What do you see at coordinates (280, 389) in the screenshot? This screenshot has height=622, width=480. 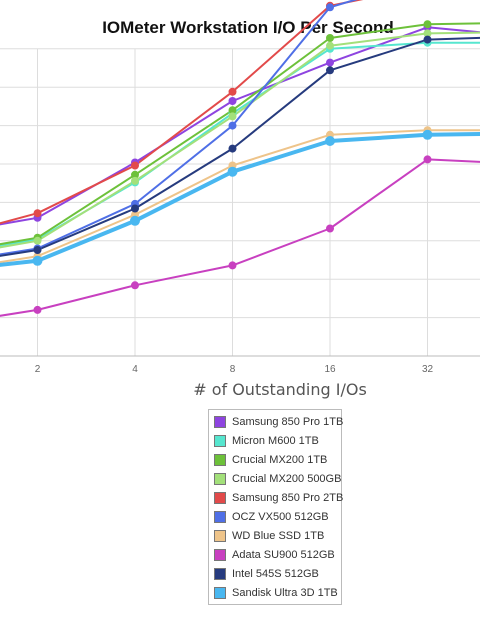 I see `x-axis-label: # of Outstanding I/Os` at bounding box center [280, 389].